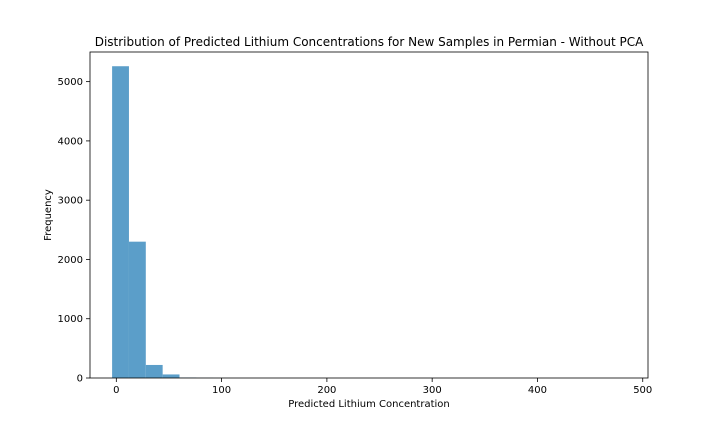 Image resolution: width=720 pixels, height=432 pixels. I want to click on x-axis: 0 100 200 300 400 500, so click(382, 387).